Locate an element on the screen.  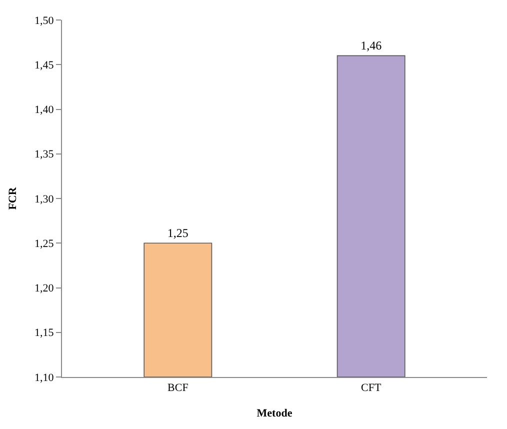
x-tick-label: CFT is located at coordinates (371, 388).